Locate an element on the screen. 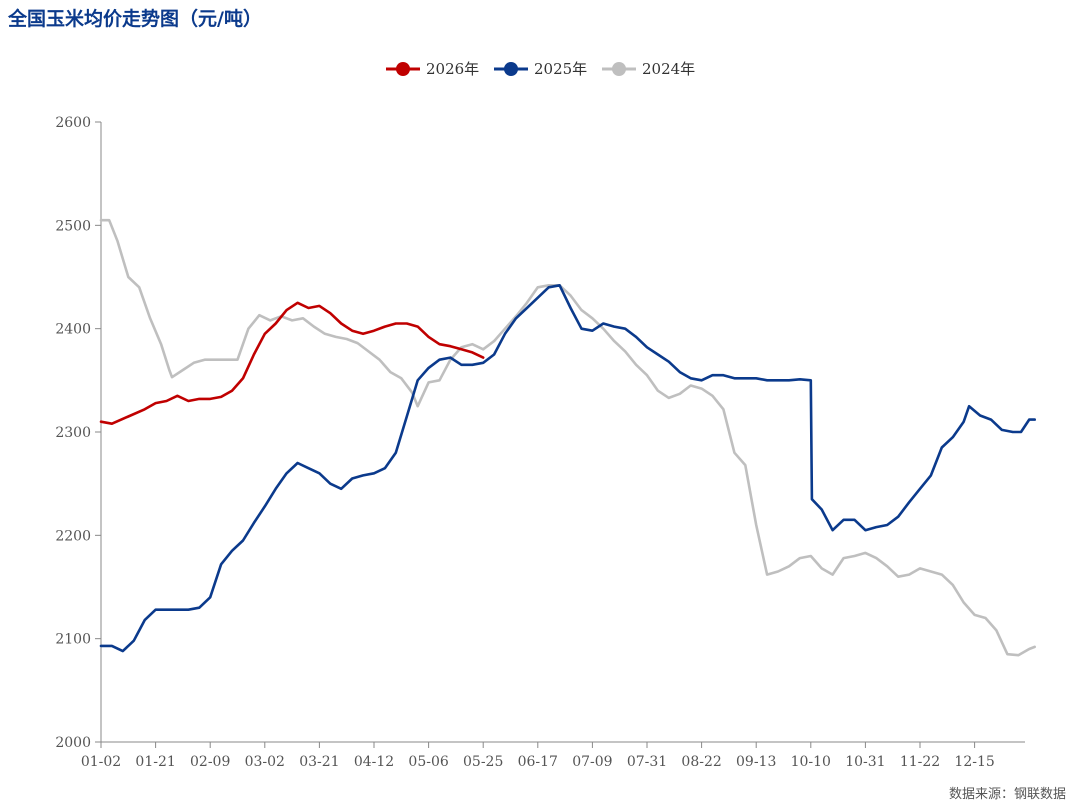  x-tick-label: 12-15 is located at coordinates (974, 762).